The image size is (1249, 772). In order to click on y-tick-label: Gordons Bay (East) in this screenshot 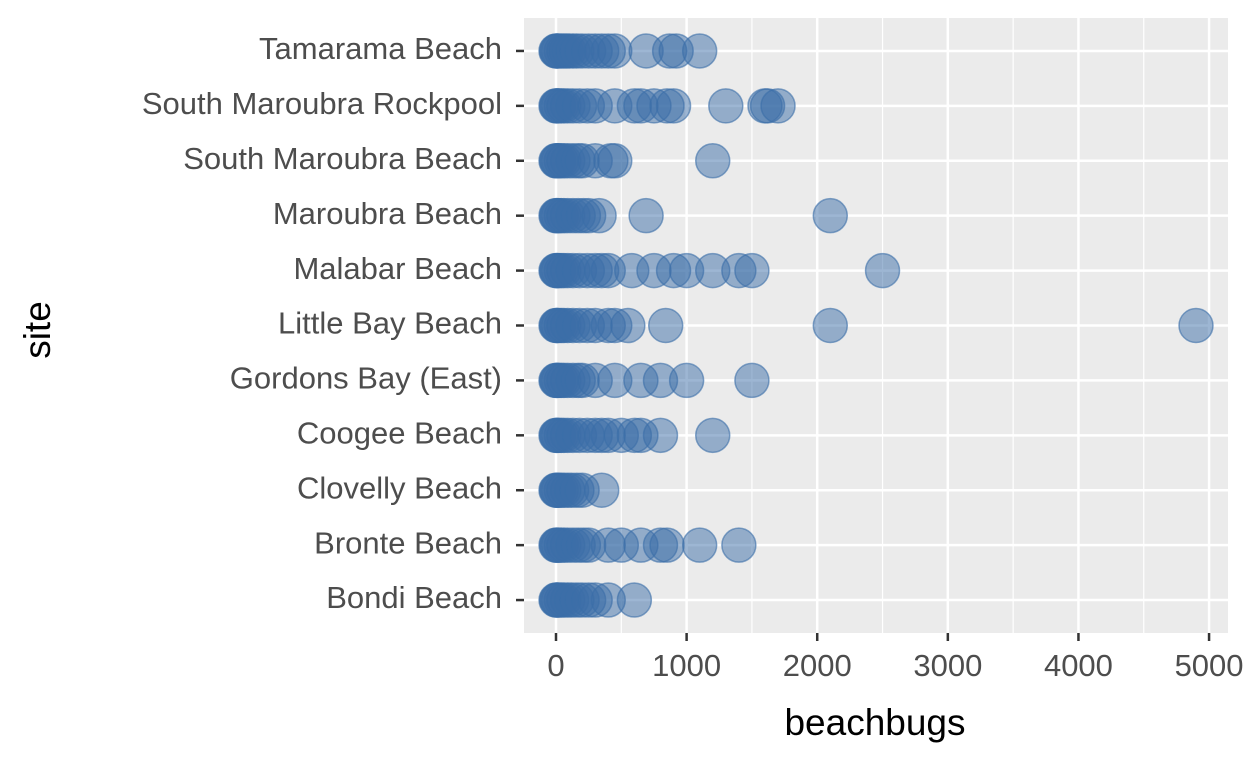, I will do `click(366, 378)`.